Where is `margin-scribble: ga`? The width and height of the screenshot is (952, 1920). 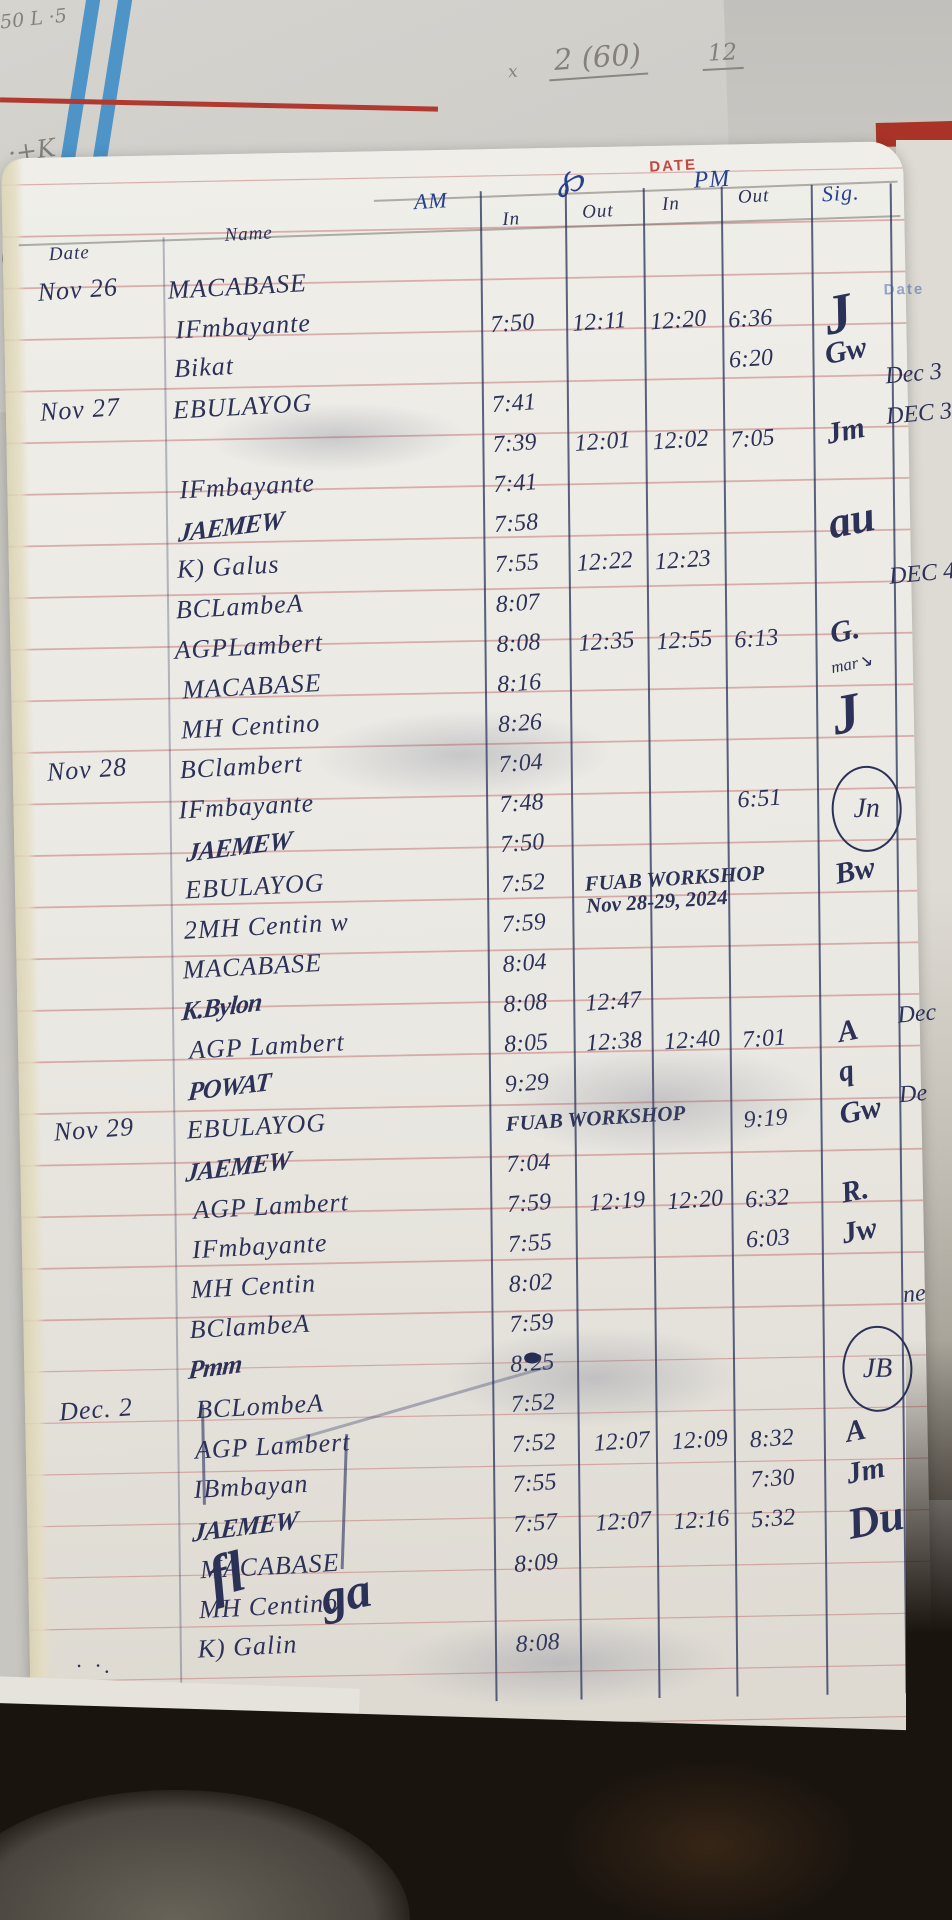 margin-scribble: ga is located at coordinates (345, 1593).